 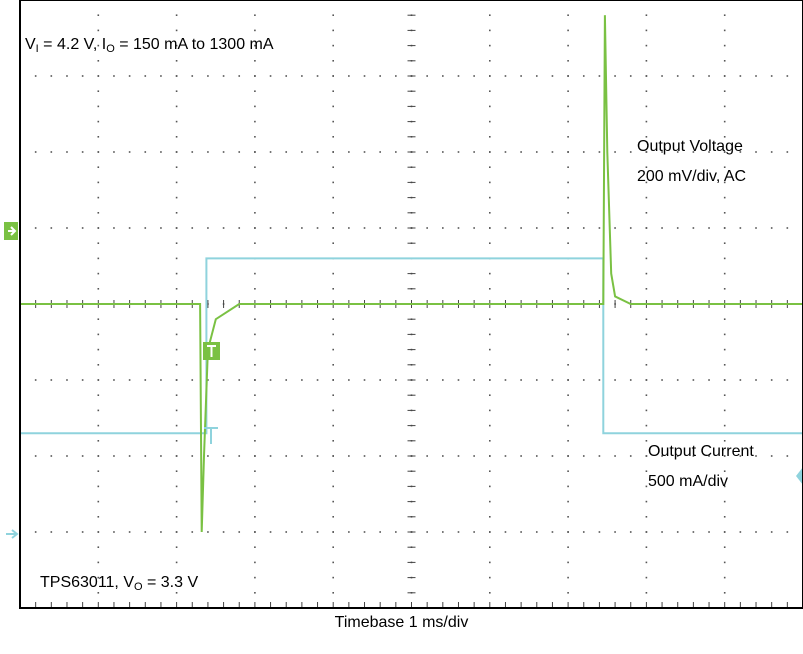 I want to click on voltage-scale-label: 200 mV/div, AC, so click(x=692, y=176).